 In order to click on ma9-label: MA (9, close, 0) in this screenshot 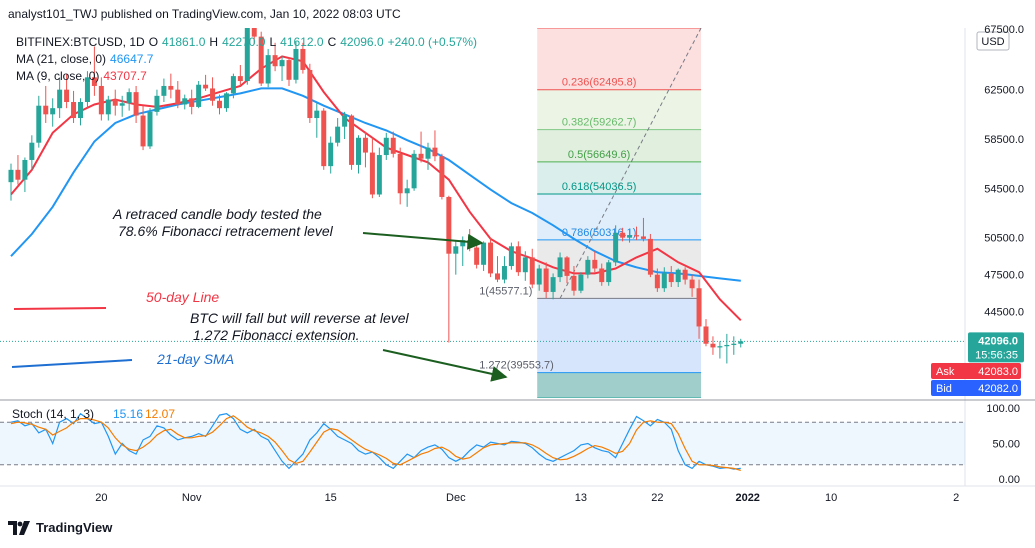, I will do `click(58, 76)`.